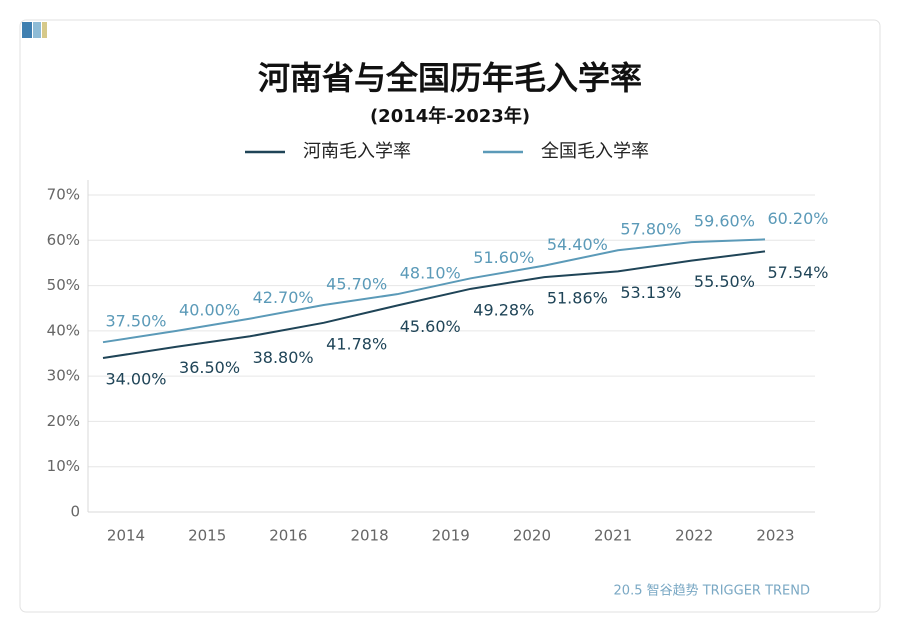 Image resolution: width=900 pixels, height=642 pixels. I want to click on x-tick-label: 2018, so click(369, 536).